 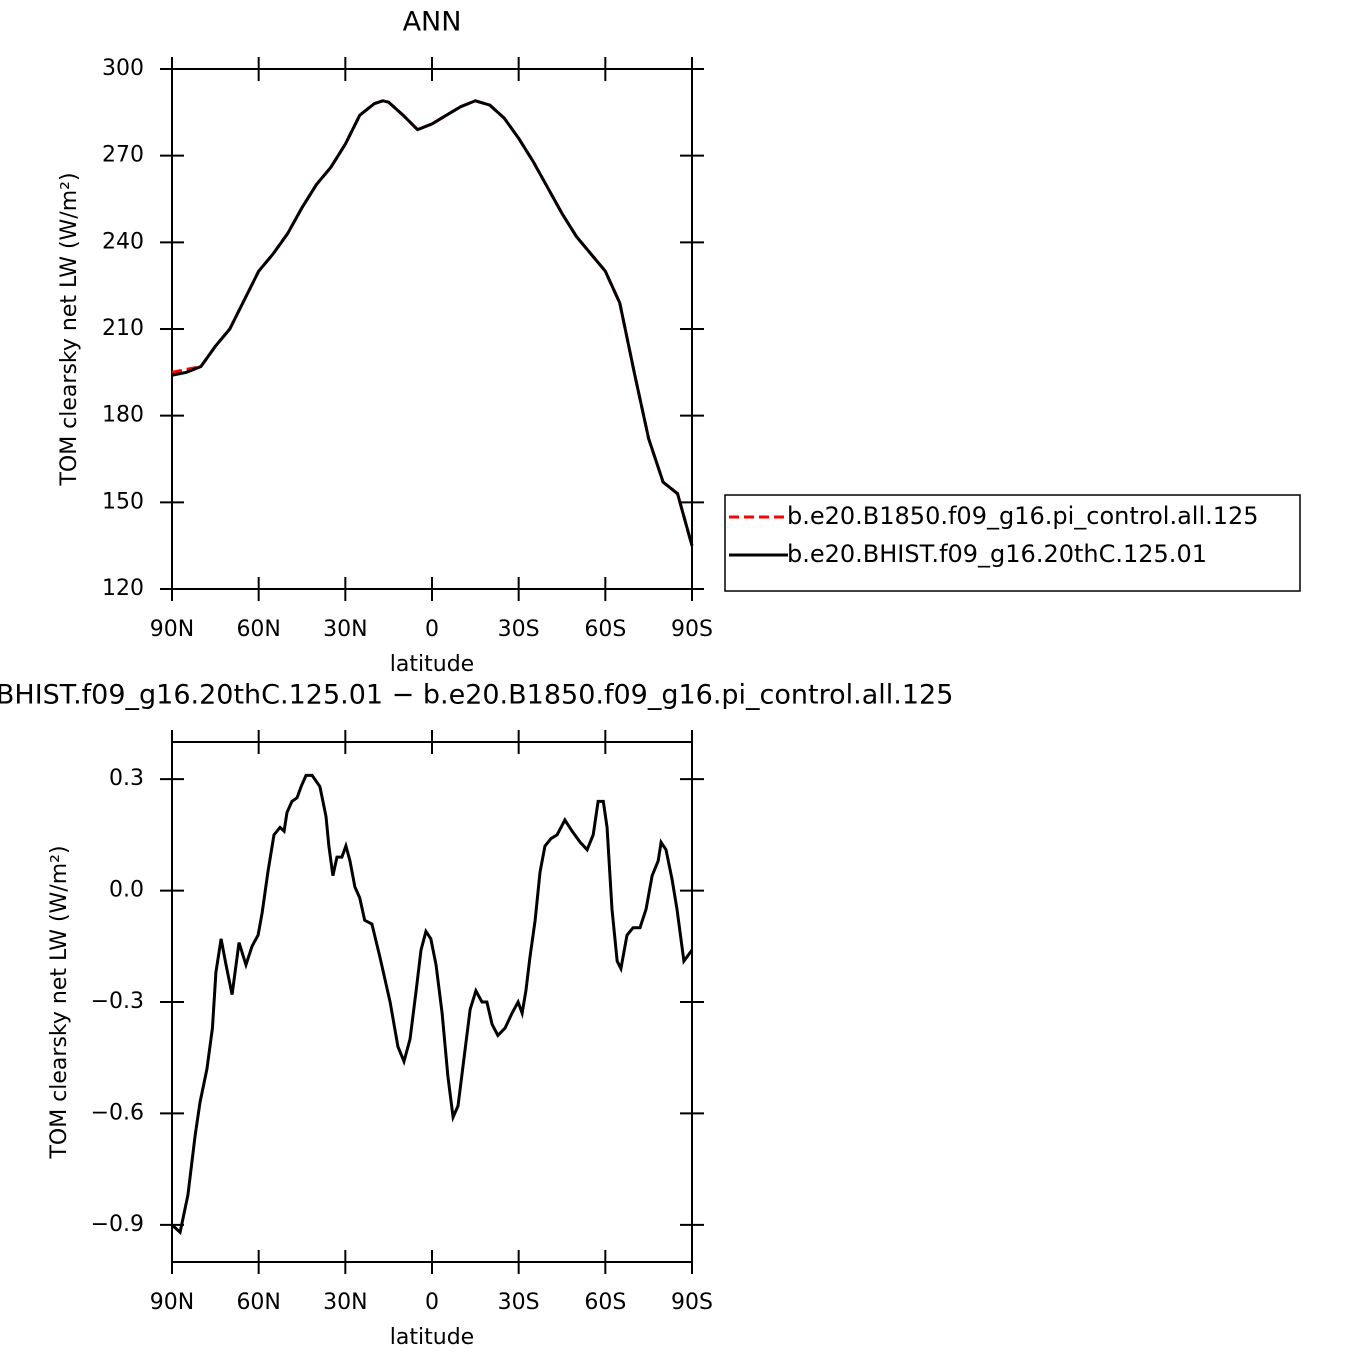 I want to click on y-tick-label: −0.6, so click(x=117, y=1112).